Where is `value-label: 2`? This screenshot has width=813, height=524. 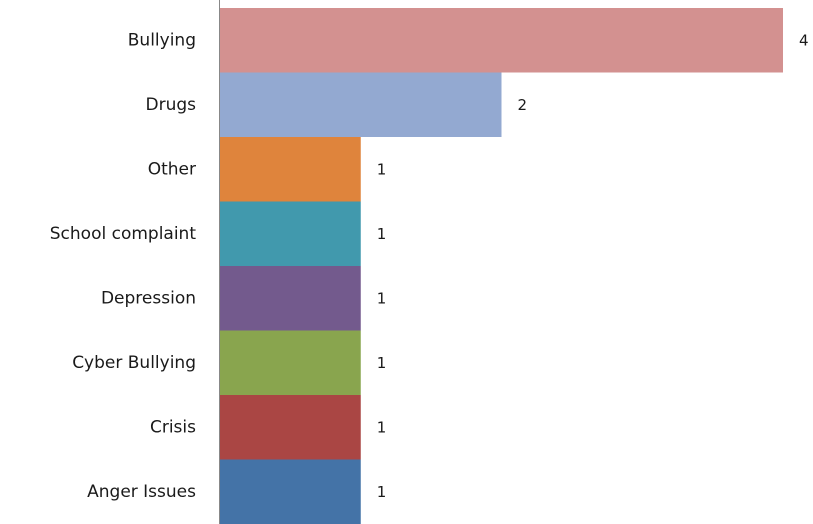
value-label: 2 is located at coordinates (523, 105).